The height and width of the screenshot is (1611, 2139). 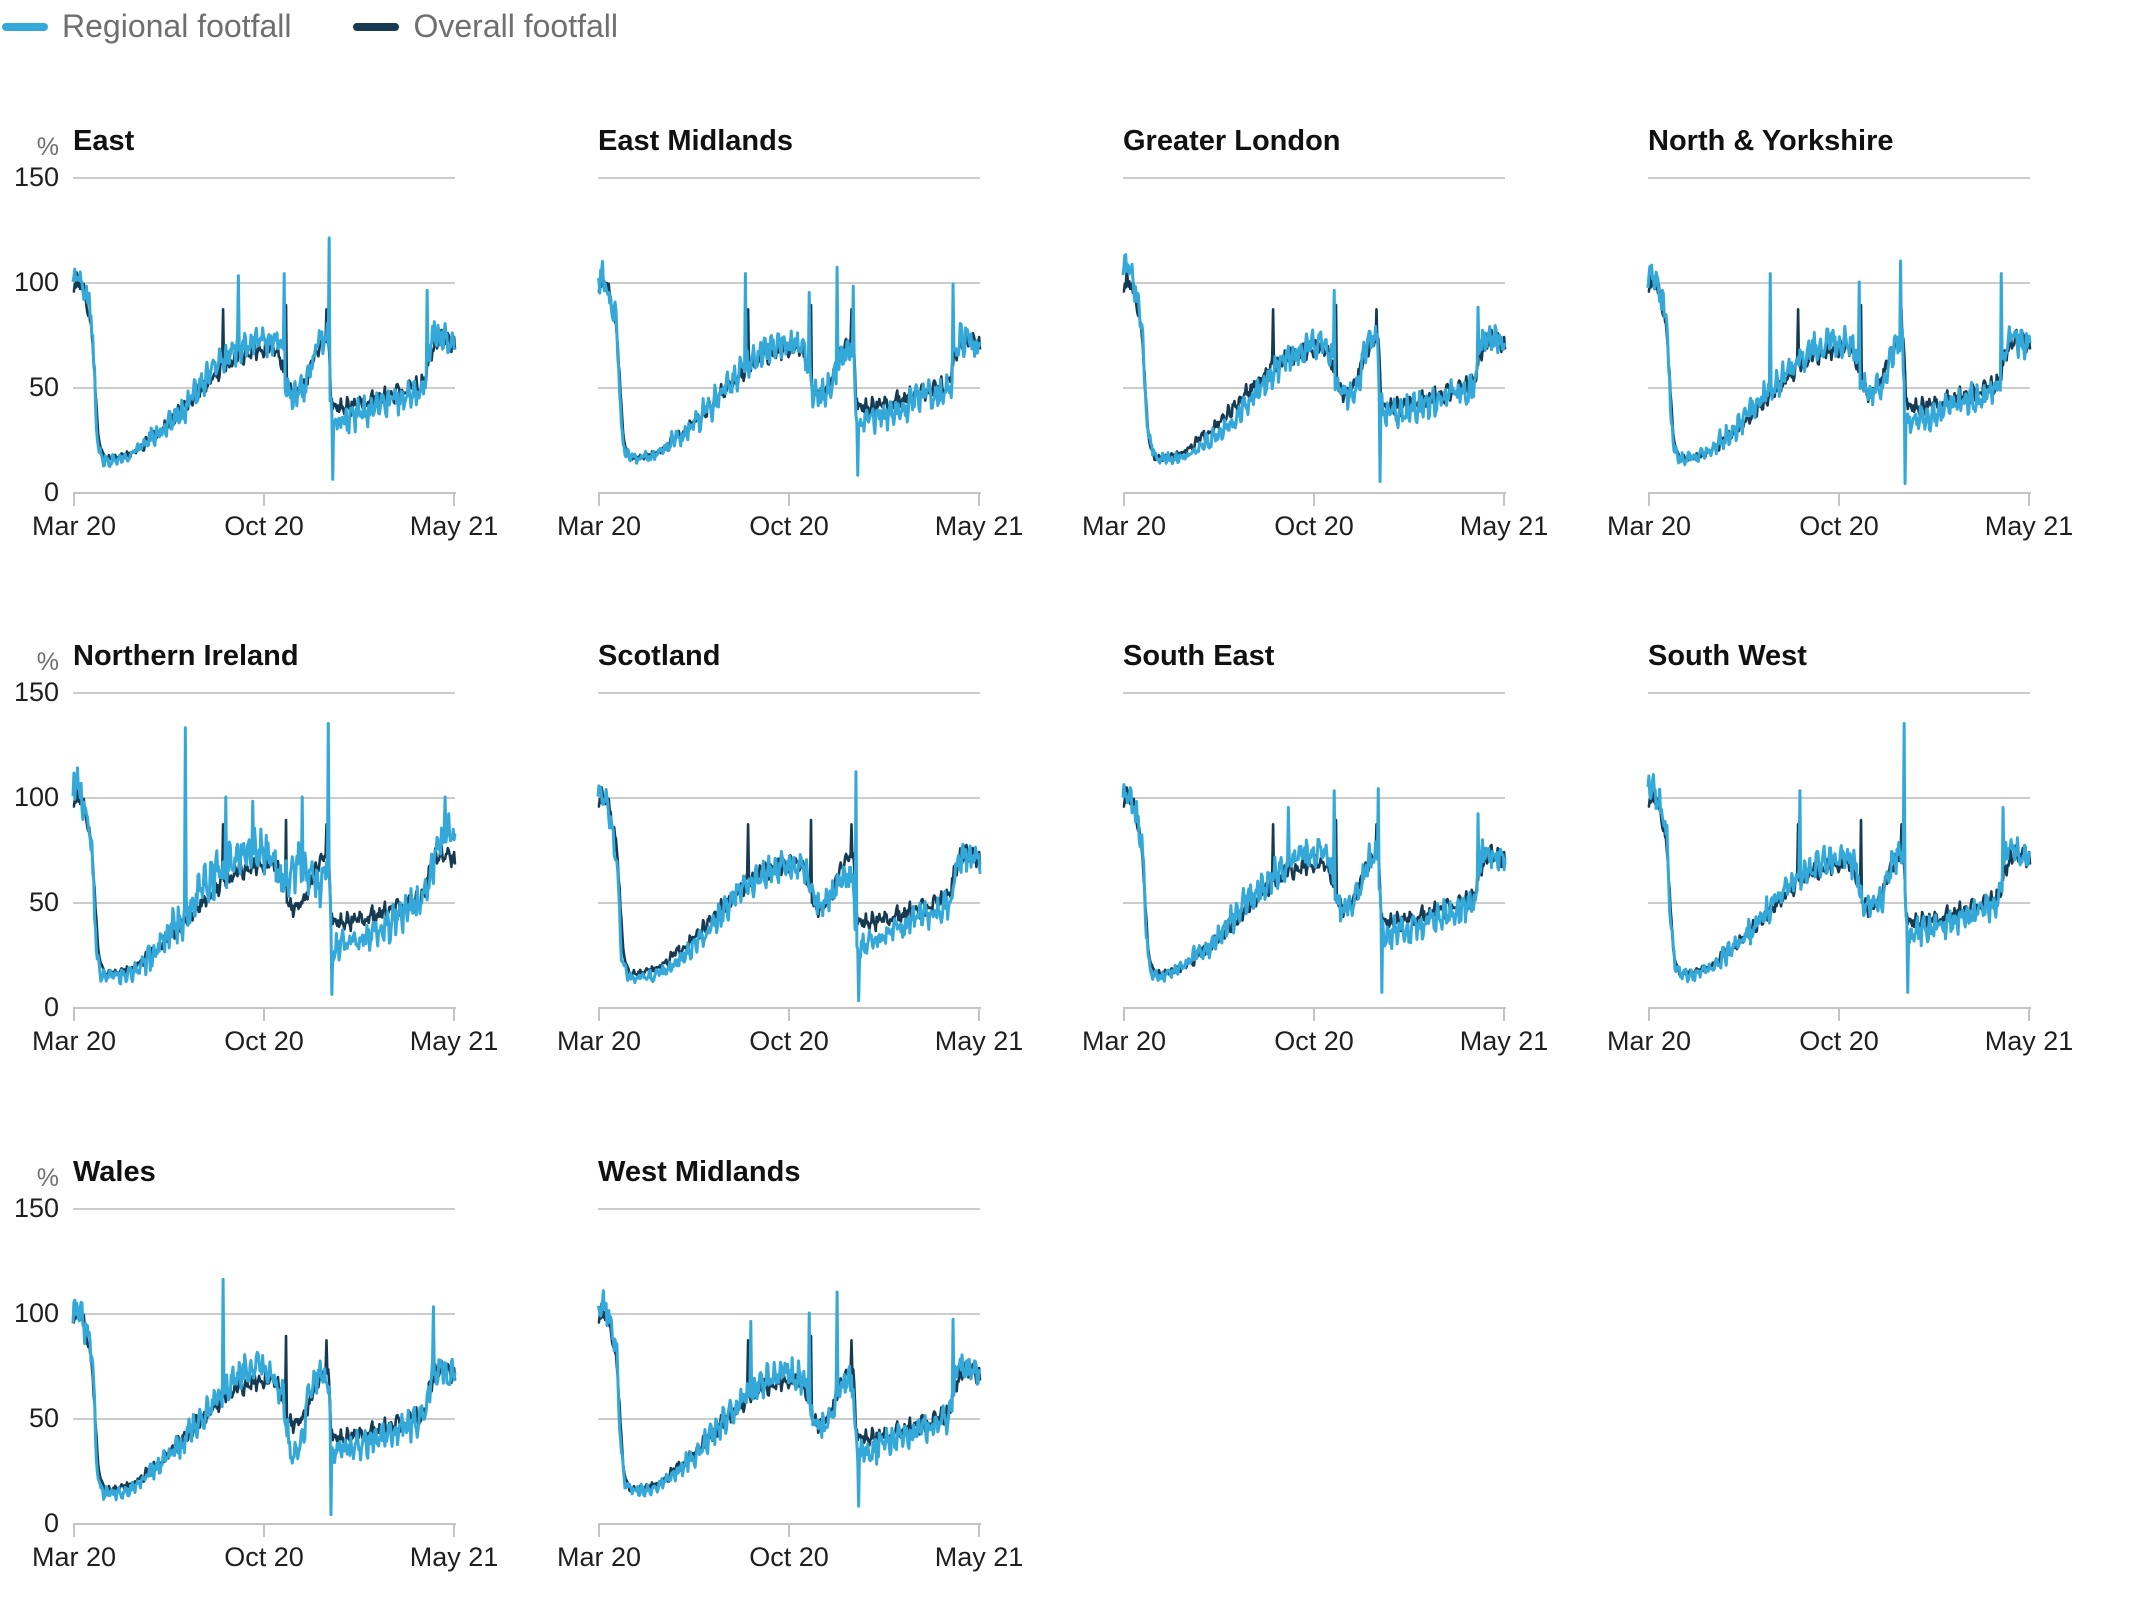 I want to click on legend-item-overall: Overall footfall, so click(x=485, y=26).